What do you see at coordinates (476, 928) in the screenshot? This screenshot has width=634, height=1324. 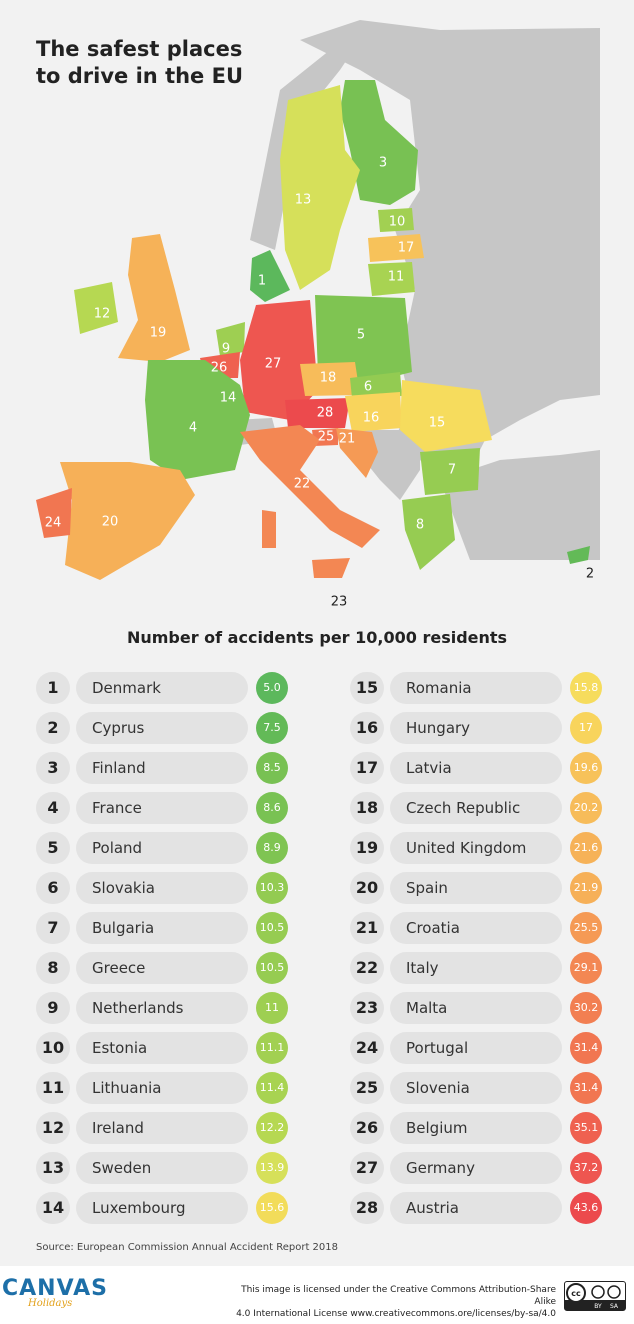 I see `rank-country: Croatia` at bounding box center [476, 928].